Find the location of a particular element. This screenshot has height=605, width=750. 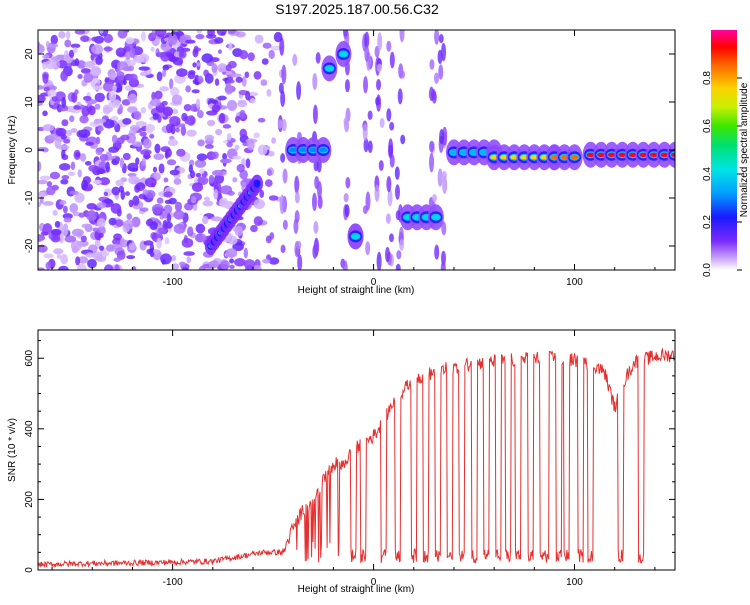

colorbar-label: Normalized spectral amplitude is located at coordinates (744, 149).